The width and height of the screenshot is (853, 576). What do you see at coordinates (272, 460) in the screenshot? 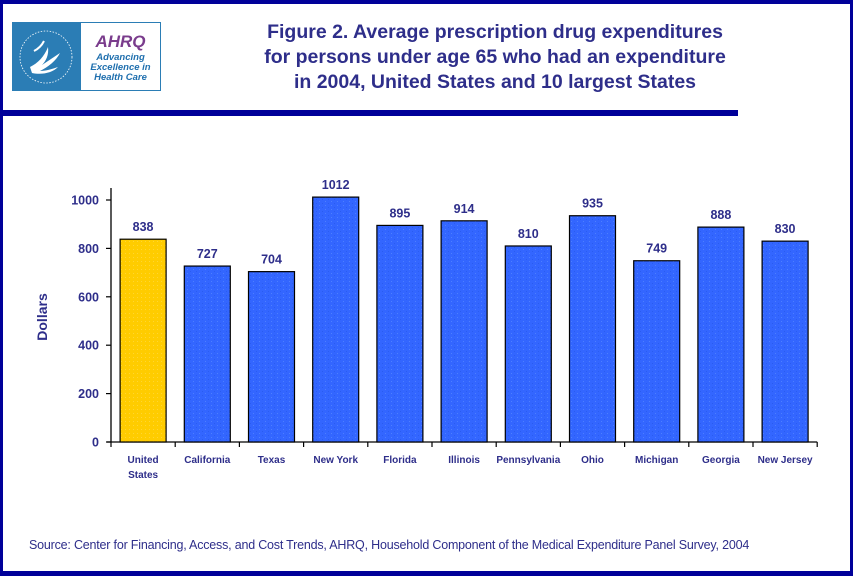
I see `x-tick-label: Texas` at bounding box center [272, 460].